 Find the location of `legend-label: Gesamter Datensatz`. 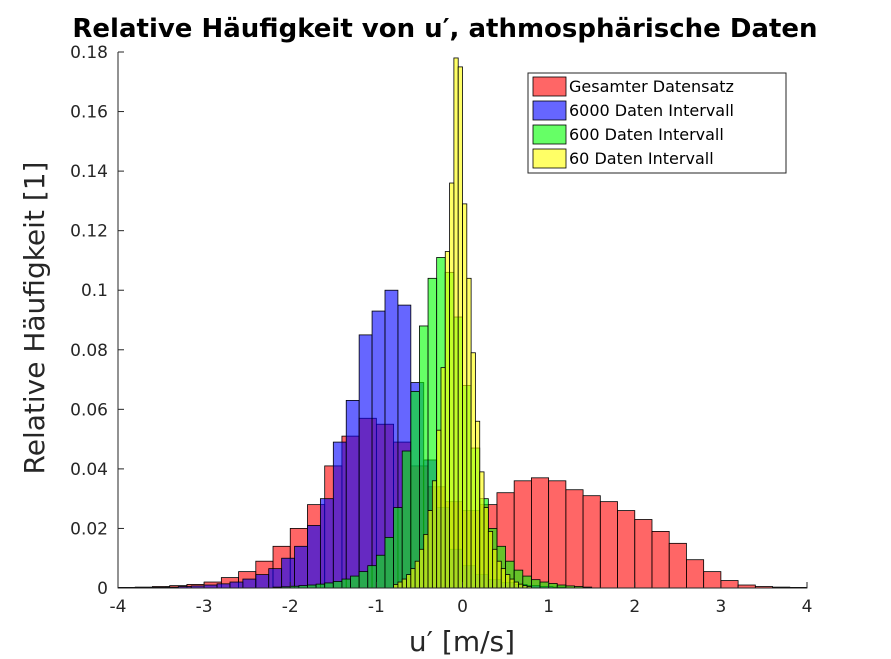

legend-label: Gesamter Datensatz is located at coordinates (651, 86).